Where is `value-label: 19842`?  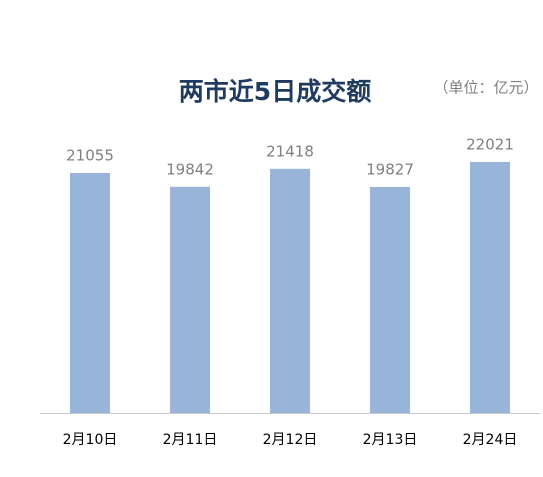
value-label: 19842 is located at coordinates (190, 169).